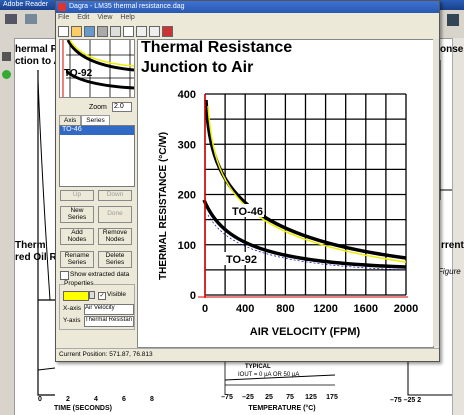  I want to click on doc-tick: 125, so click(311, 397).